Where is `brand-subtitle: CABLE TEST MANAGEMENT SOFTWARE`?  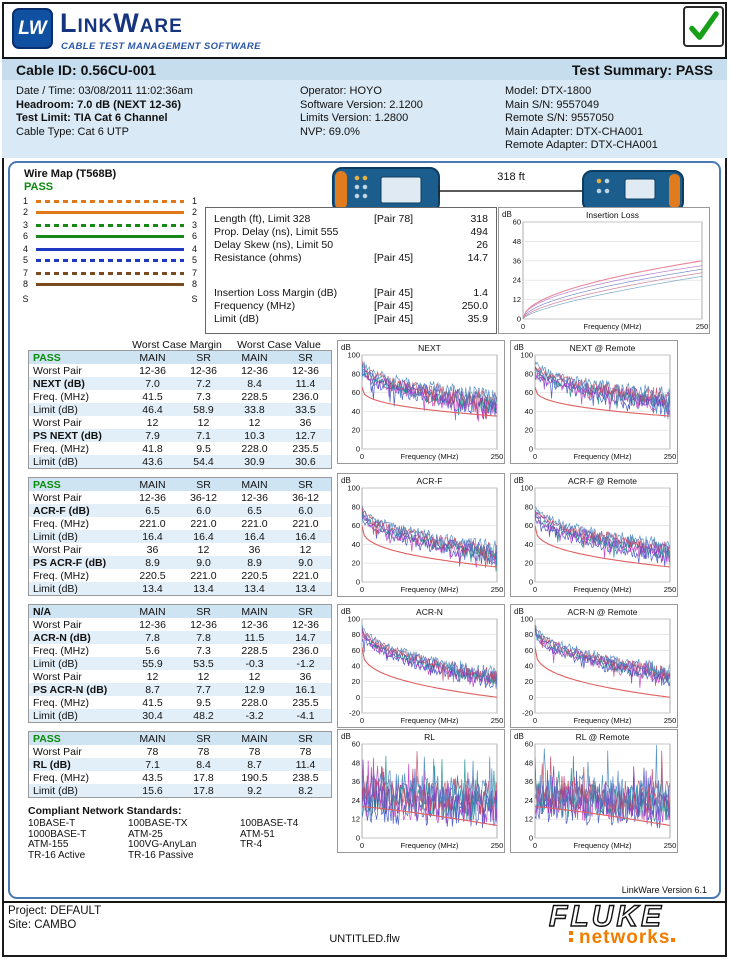
brand-subtitle: CABLE TEST MANAGEMENT SOFTWARE is located at coordinates (161, 46).